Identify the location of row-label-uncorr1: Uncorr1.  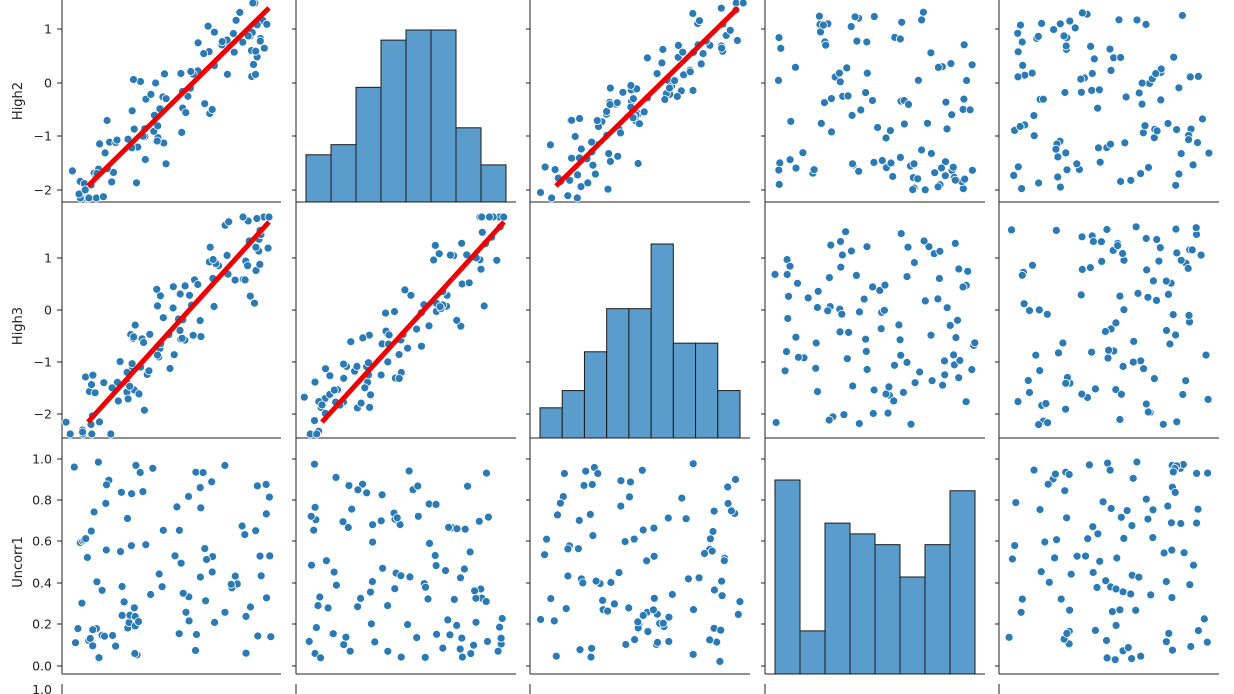
(18, 562).